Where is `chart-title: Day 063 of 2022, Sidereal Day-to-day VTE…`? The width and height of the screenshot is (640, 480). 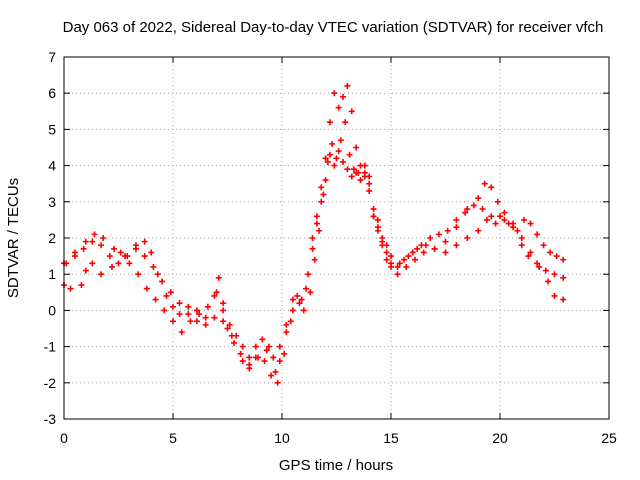
chart-title: Day 063 of 2022, Sidereal Day-to-day VTE… is located at coordinates (333, 27).